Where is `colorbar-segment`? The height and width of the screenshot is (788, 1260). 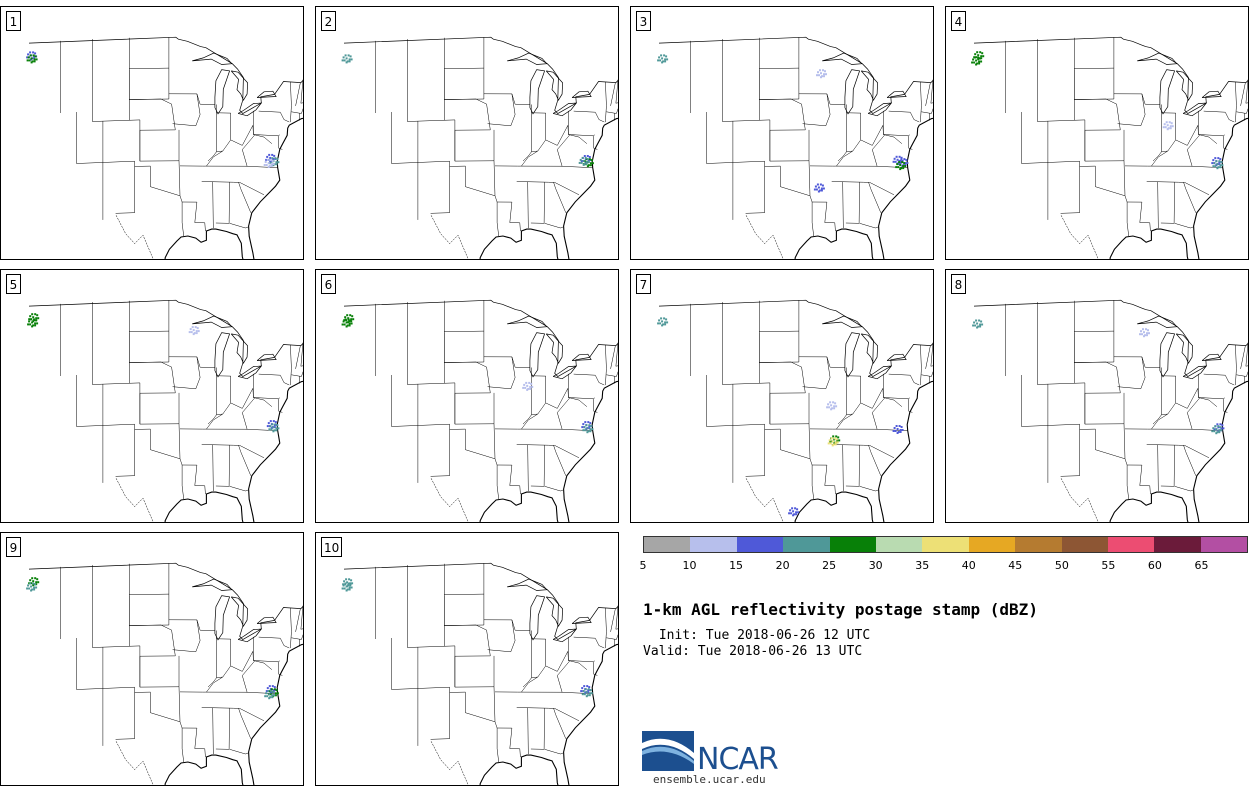
colorbar-segment is located at coordinates (760, 544).